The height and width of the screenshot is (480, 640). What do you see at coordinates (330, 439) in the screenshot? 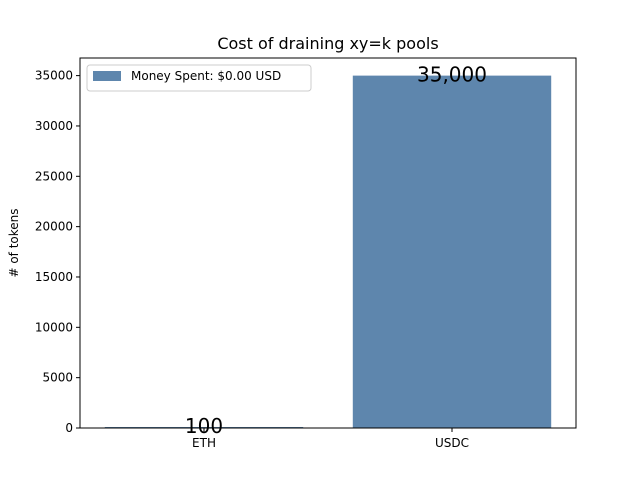
I see `x-axis-ticks: ETH USDC` at bounding box center [330, 439].